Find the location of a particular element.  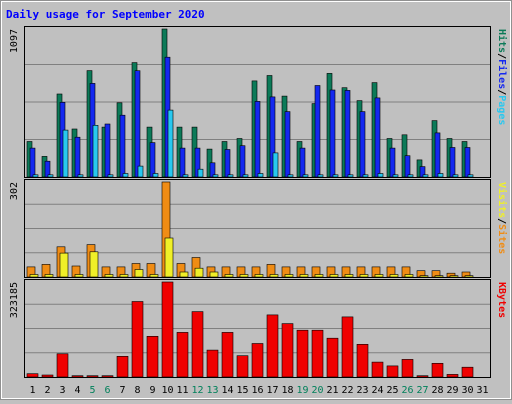

x-tick-label-day-8: 8 is located at coordinates (137, 390).